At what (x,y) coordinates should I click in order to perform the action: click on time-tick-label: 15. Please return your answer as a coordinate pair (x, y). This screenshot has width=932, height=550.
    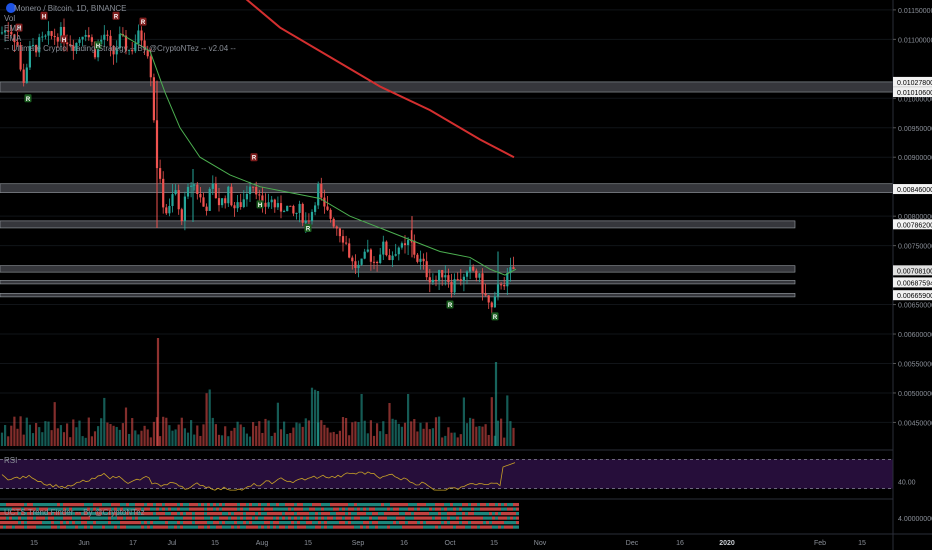
    Looking at the image, I should click on (494, 543).